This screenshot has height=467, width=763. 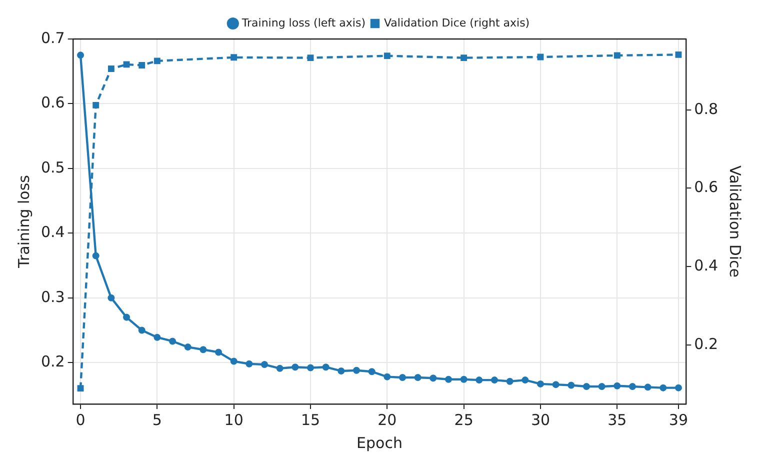 What do you see at coordinates (157, 419) in the screenshot?
I see `x-tick-label: 5` at bounding box center [157, 419].